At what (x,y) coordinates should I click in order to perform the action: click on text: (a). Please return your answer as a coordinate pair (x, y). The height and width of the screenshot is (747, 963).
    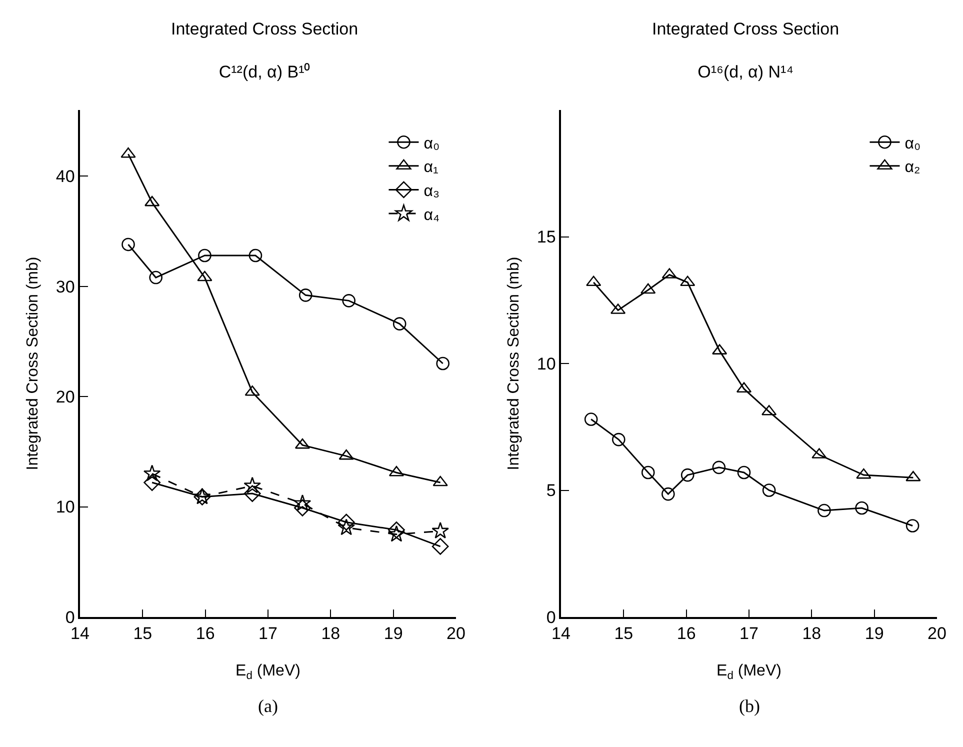
    Looking at the image, I should click on (268, 706).